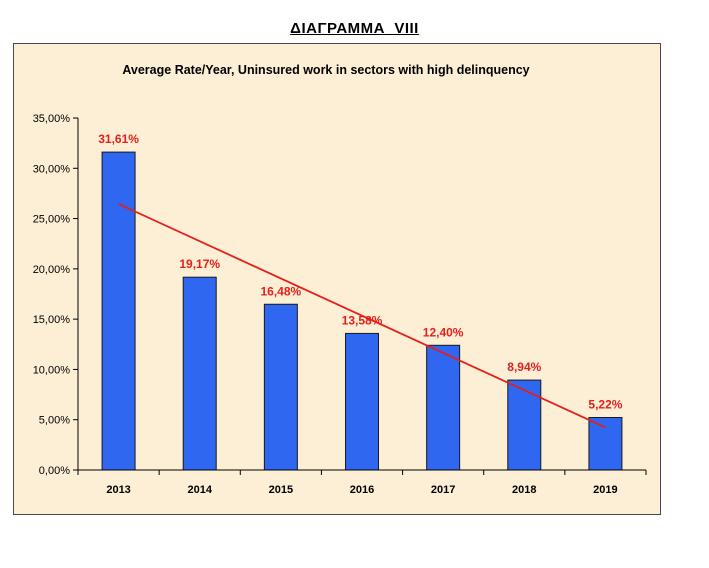 This screenshot has height=568, width=709. What do you see at coordinates (281, 490) in the screenshot?
I see `x-tick-label: 2015` at bounding box center [281, 490].